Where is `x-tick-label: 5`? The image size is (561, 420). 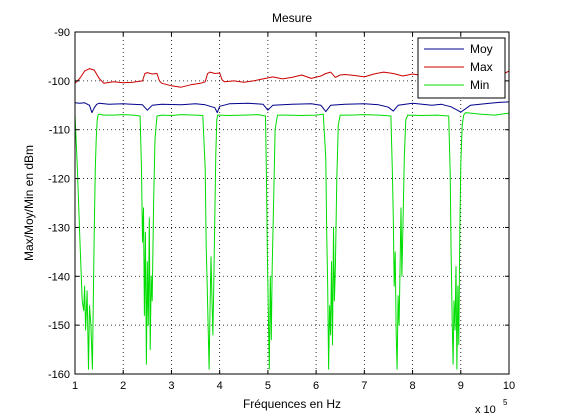 x-tick-label: 5 is located at coordinates (268, 386).